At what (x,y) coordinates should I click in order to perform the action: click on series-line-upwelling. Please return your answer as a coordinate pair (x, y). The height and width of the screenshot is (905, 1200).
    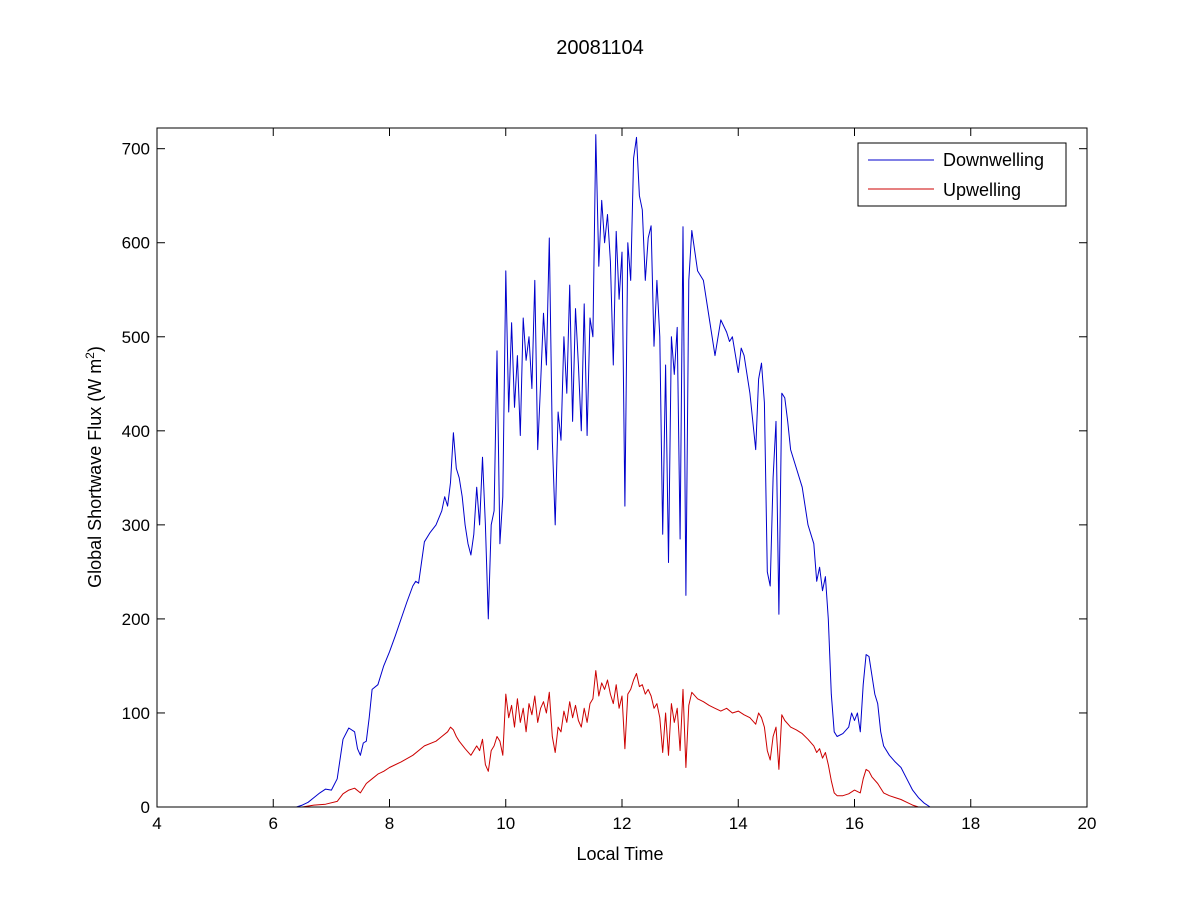
    Looking at the image, I should click on (610, 739).